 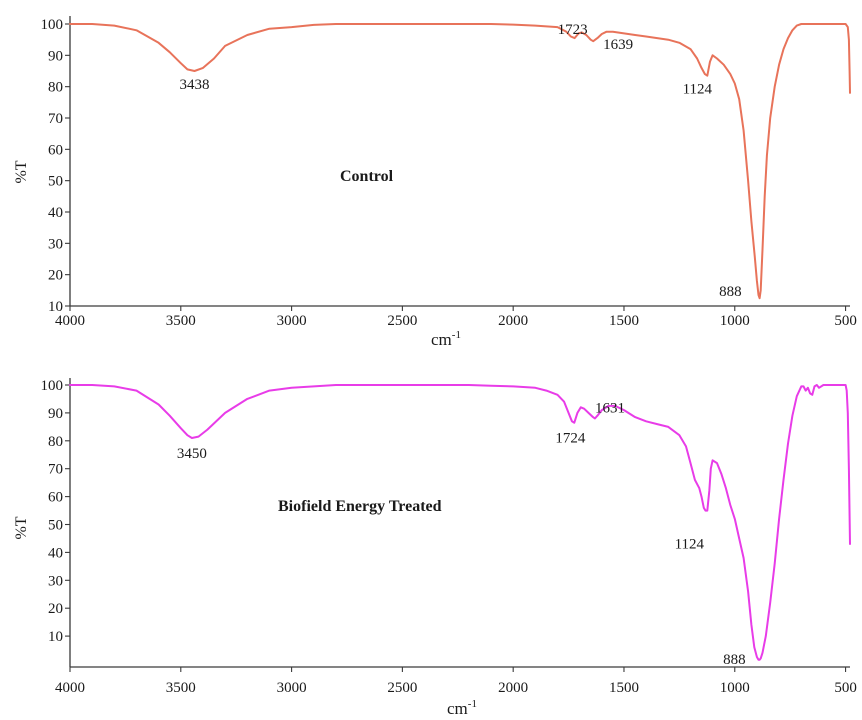 What do you see at coordinates (610, 408) in the screenshot?
I see `peak-label: 1631` at bounding box center [610, 408].